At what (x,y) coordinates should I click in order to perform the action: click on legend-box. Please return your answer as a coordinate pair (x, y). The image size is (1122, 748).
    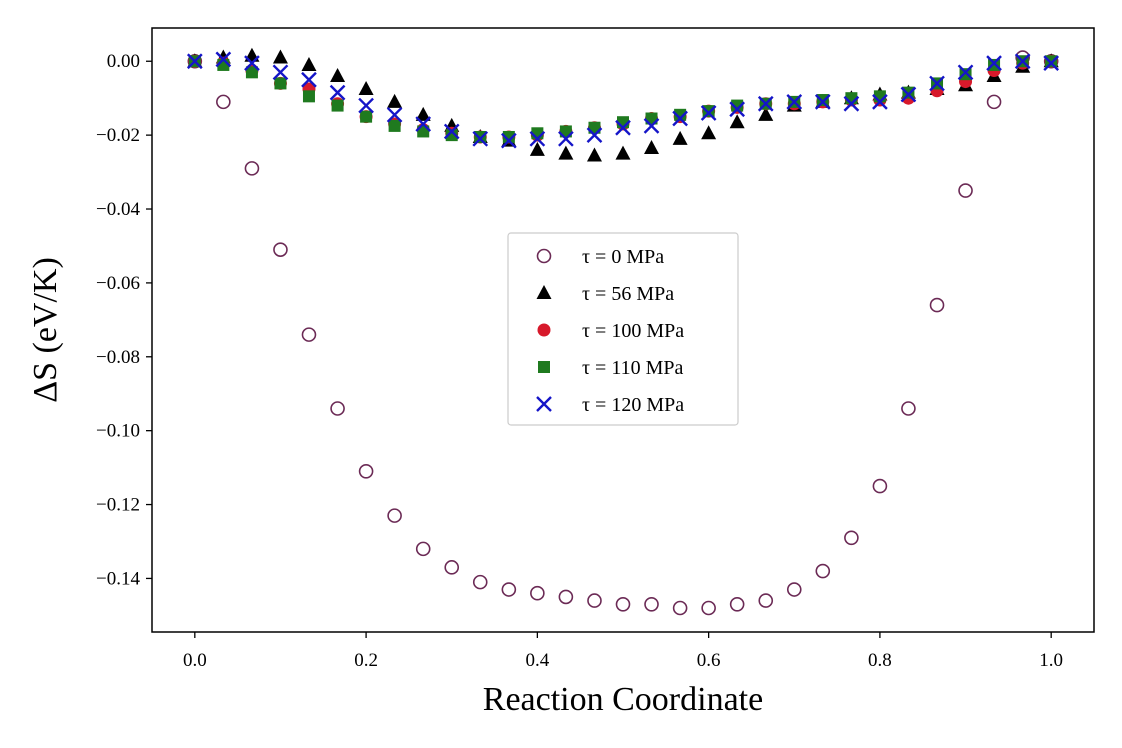
    Looking at the image, I should click on (623, 329).